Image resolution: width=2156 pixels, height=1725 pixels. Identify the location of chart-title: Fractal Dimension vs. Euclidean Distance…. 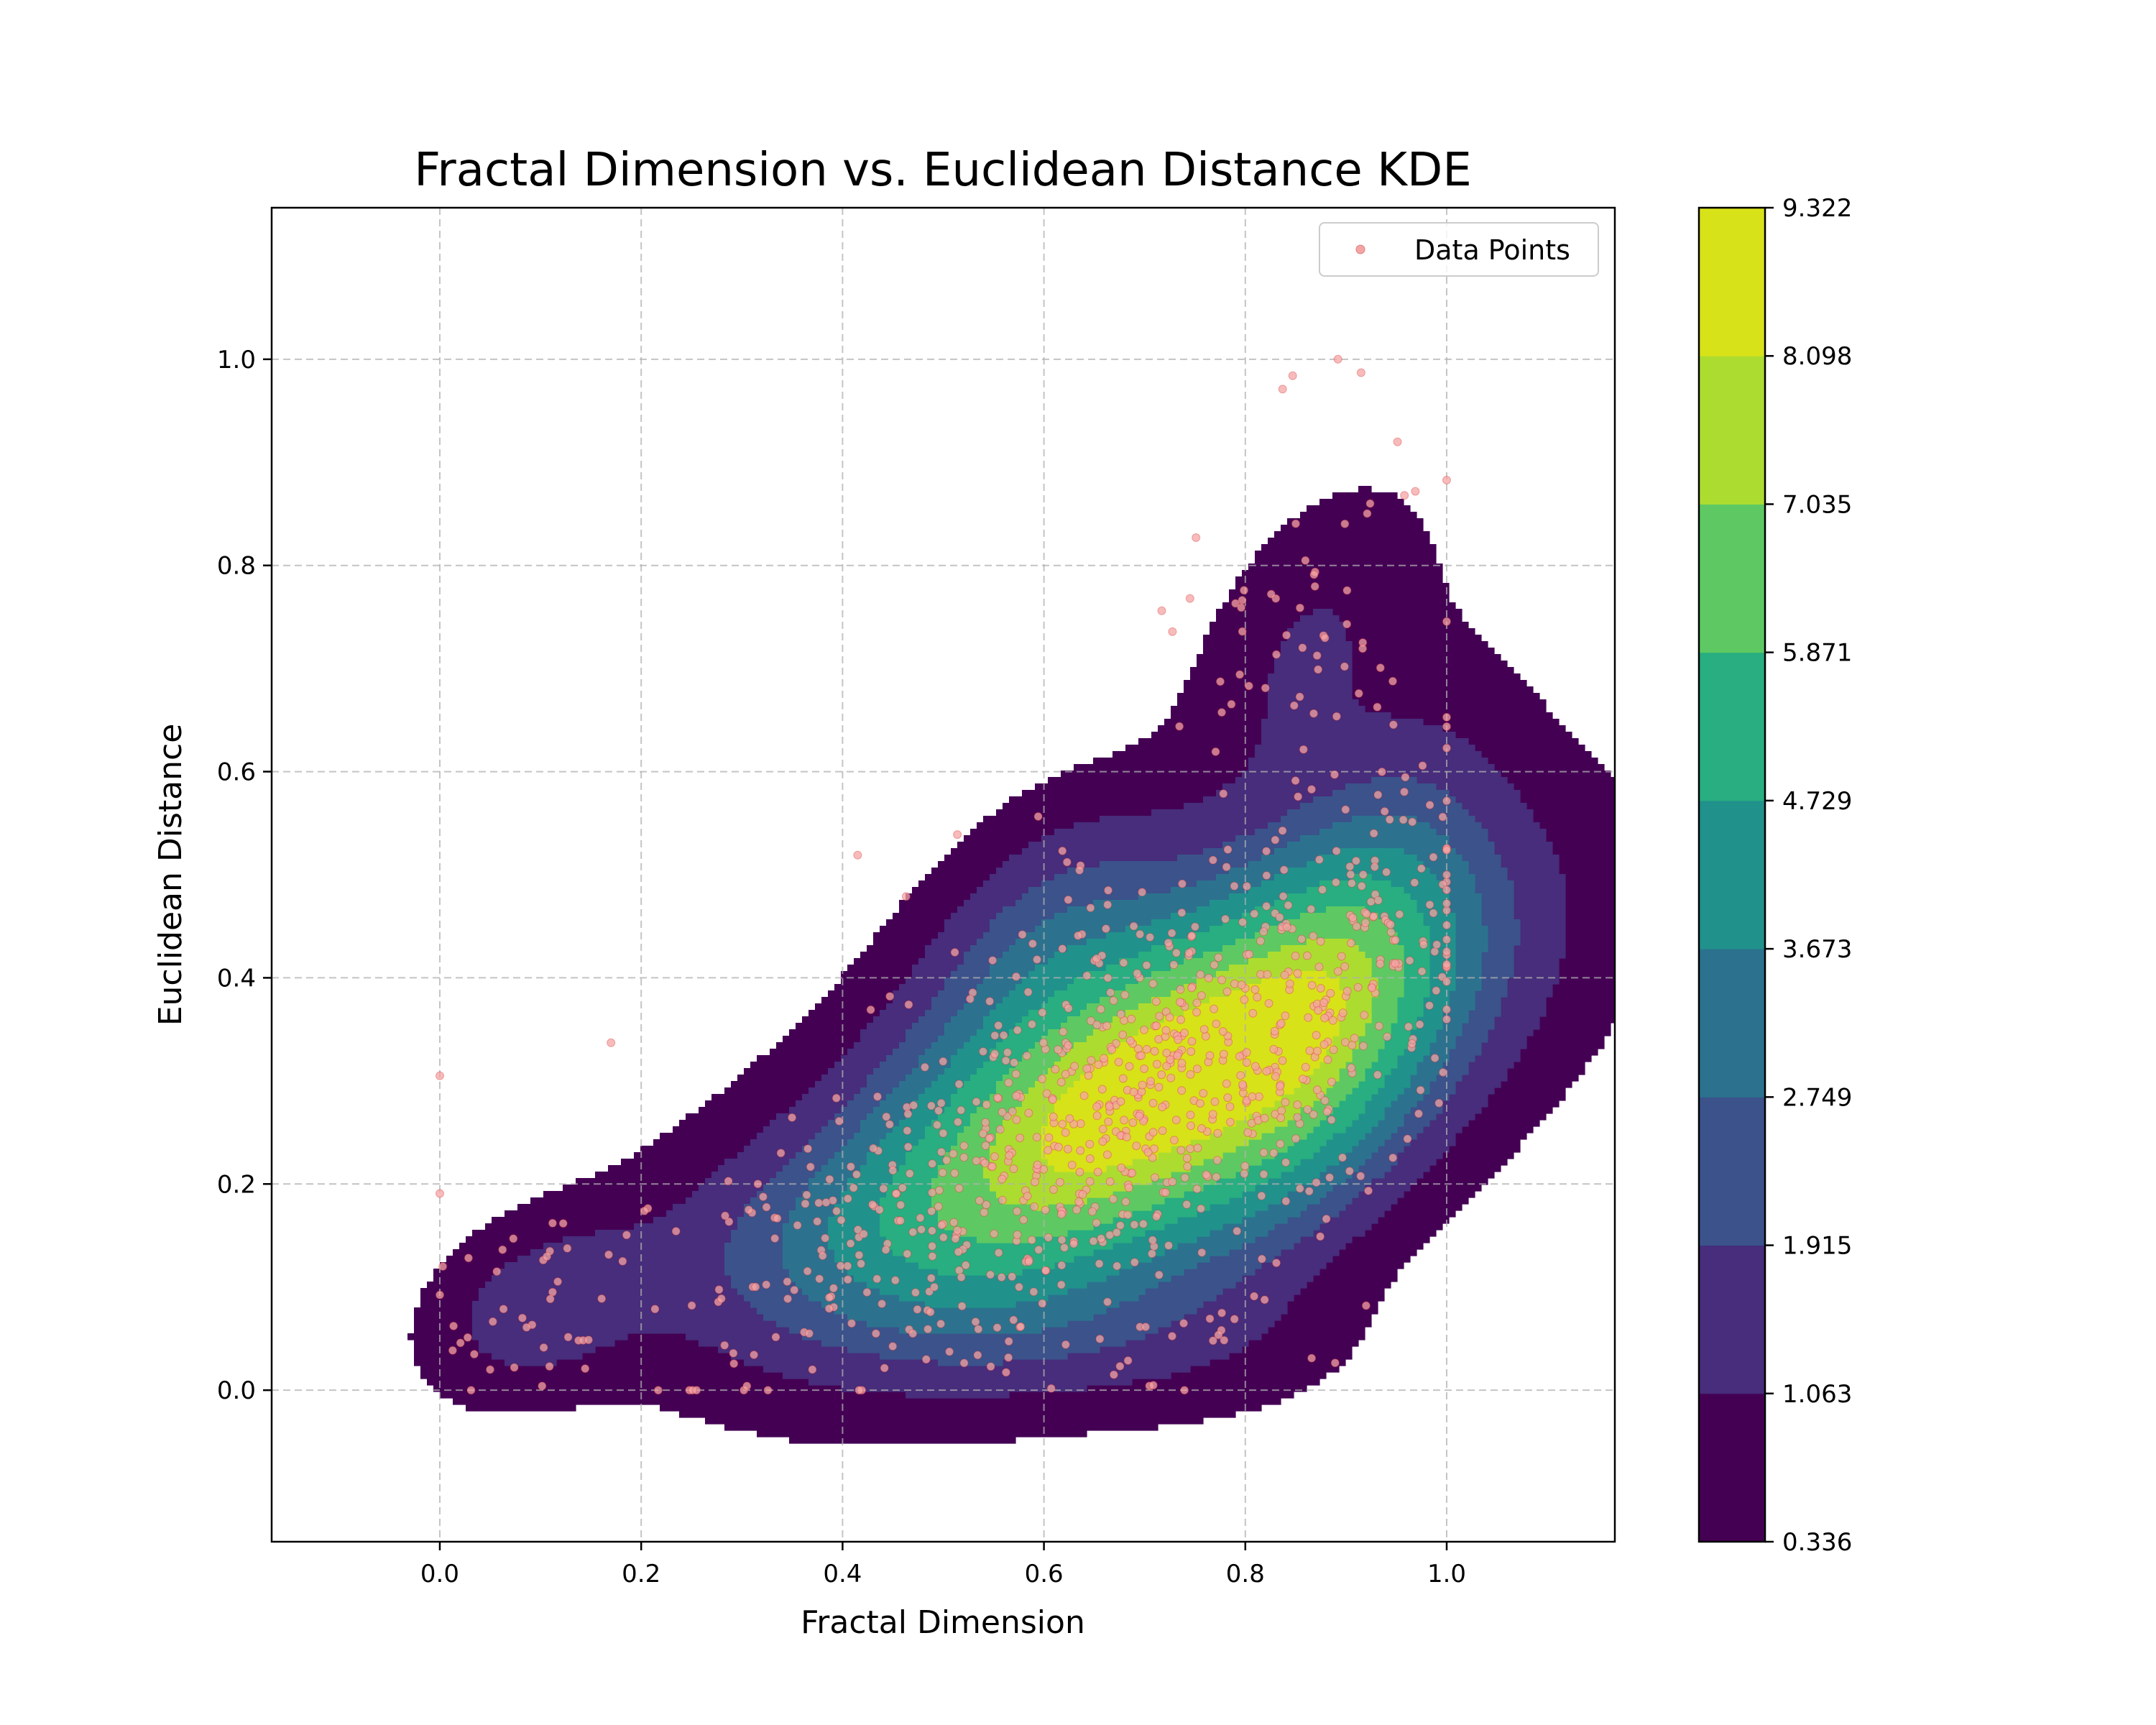
(943, 170).